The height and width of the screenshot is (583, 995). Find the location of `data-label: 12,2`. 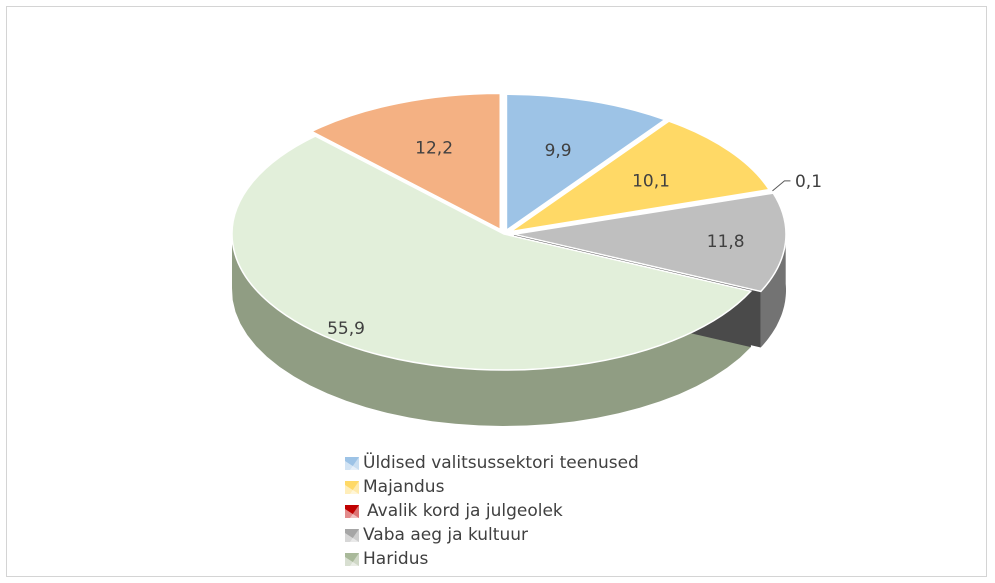

data-label: 12,2 is located at coordinates (434, 148).